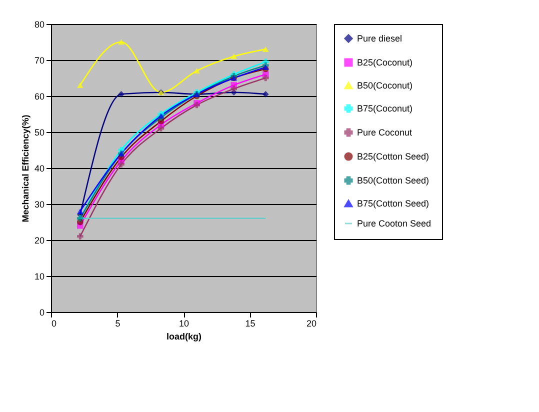 The image size is (539, 412). What do you see at coordinates (385, 133) in the screenshot?
I see `legend-label: Pure Coconut` at bounding box center [385, 133].